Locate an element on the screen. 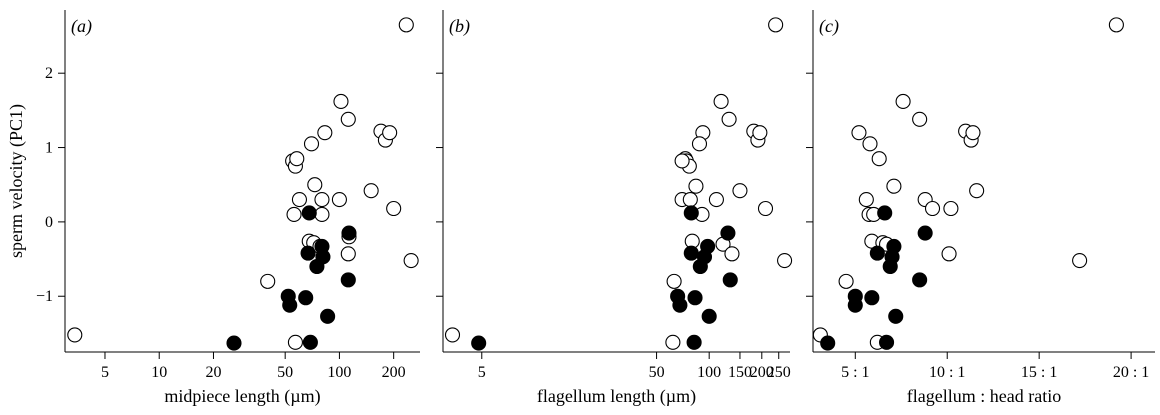 Image resolution: width=1160 pixels, height=415 pixels. x-tick-label: 150 is located at coordinates (740, 372).